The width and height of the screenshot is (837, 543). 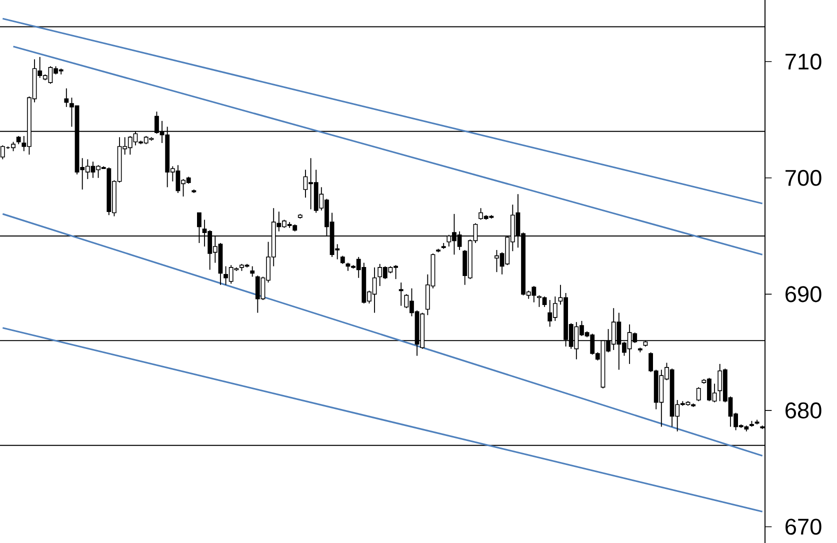 I want to click on y-tick-label: 700, so click(x=804, y=178).